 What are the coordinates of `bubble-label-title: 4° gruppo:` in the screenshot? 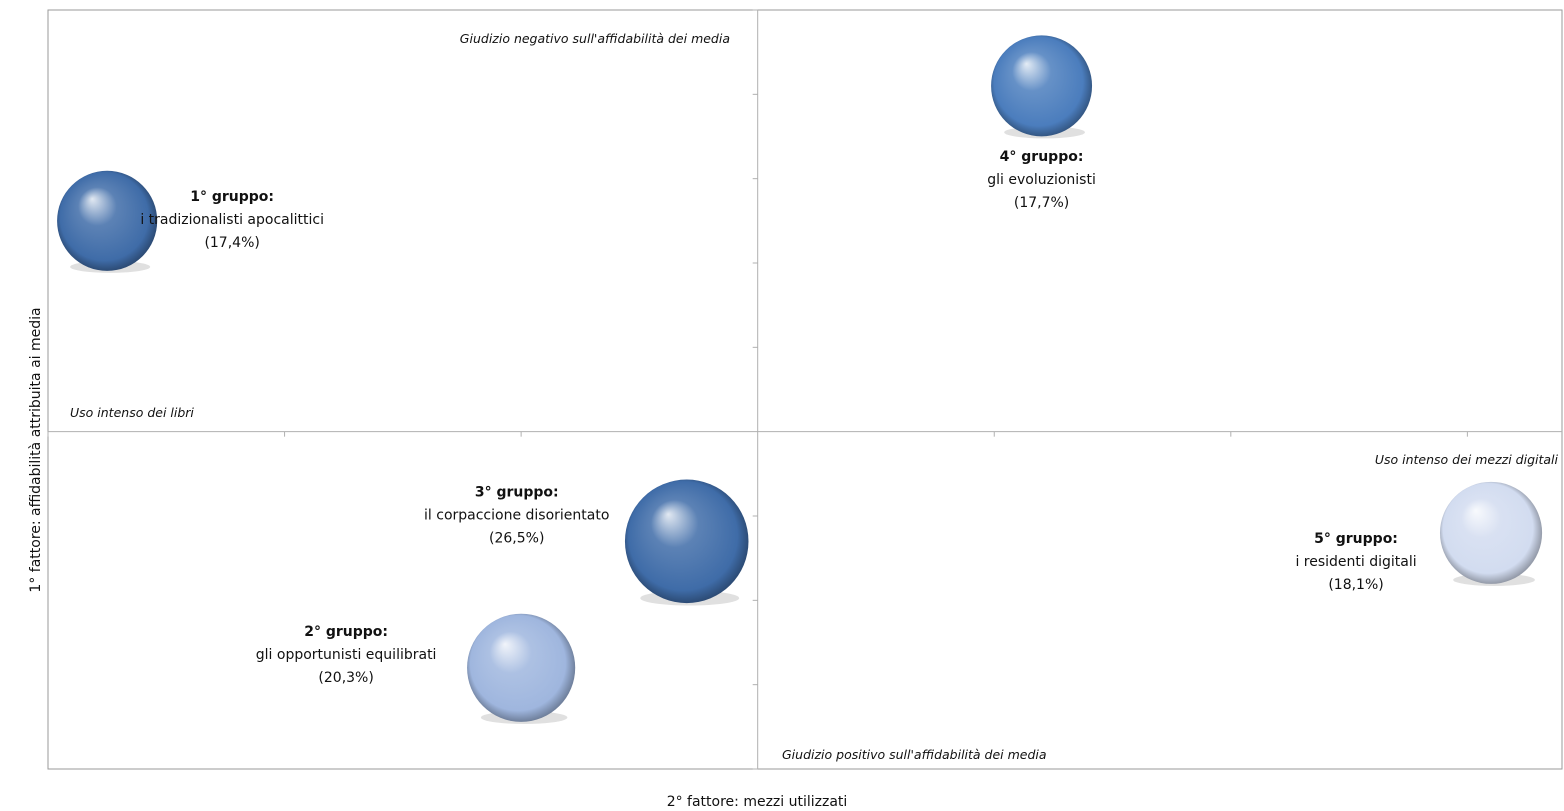 It's located at (1042, 157).